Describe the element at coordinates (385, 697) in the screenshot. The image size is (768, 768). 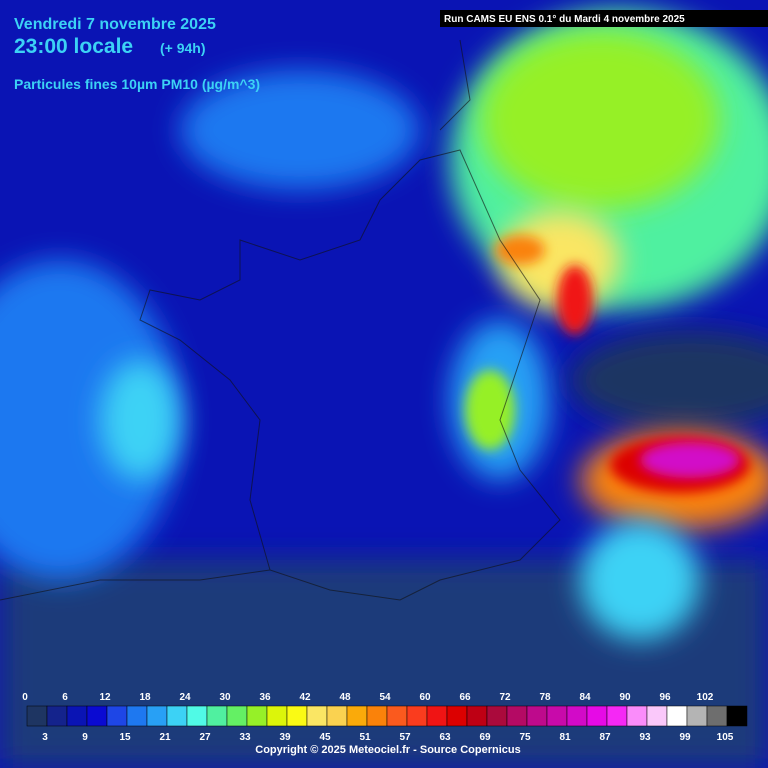
I see `legend-label: 54` at that location.